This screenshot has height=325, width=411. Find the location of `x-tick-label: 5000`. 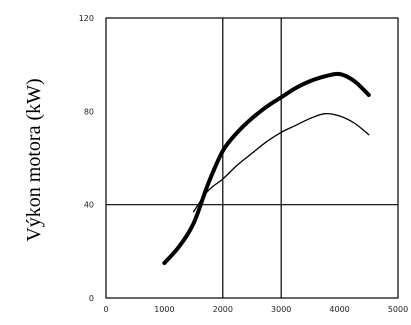

x-tick-label: 5000 is located at coordinates (398, 309).